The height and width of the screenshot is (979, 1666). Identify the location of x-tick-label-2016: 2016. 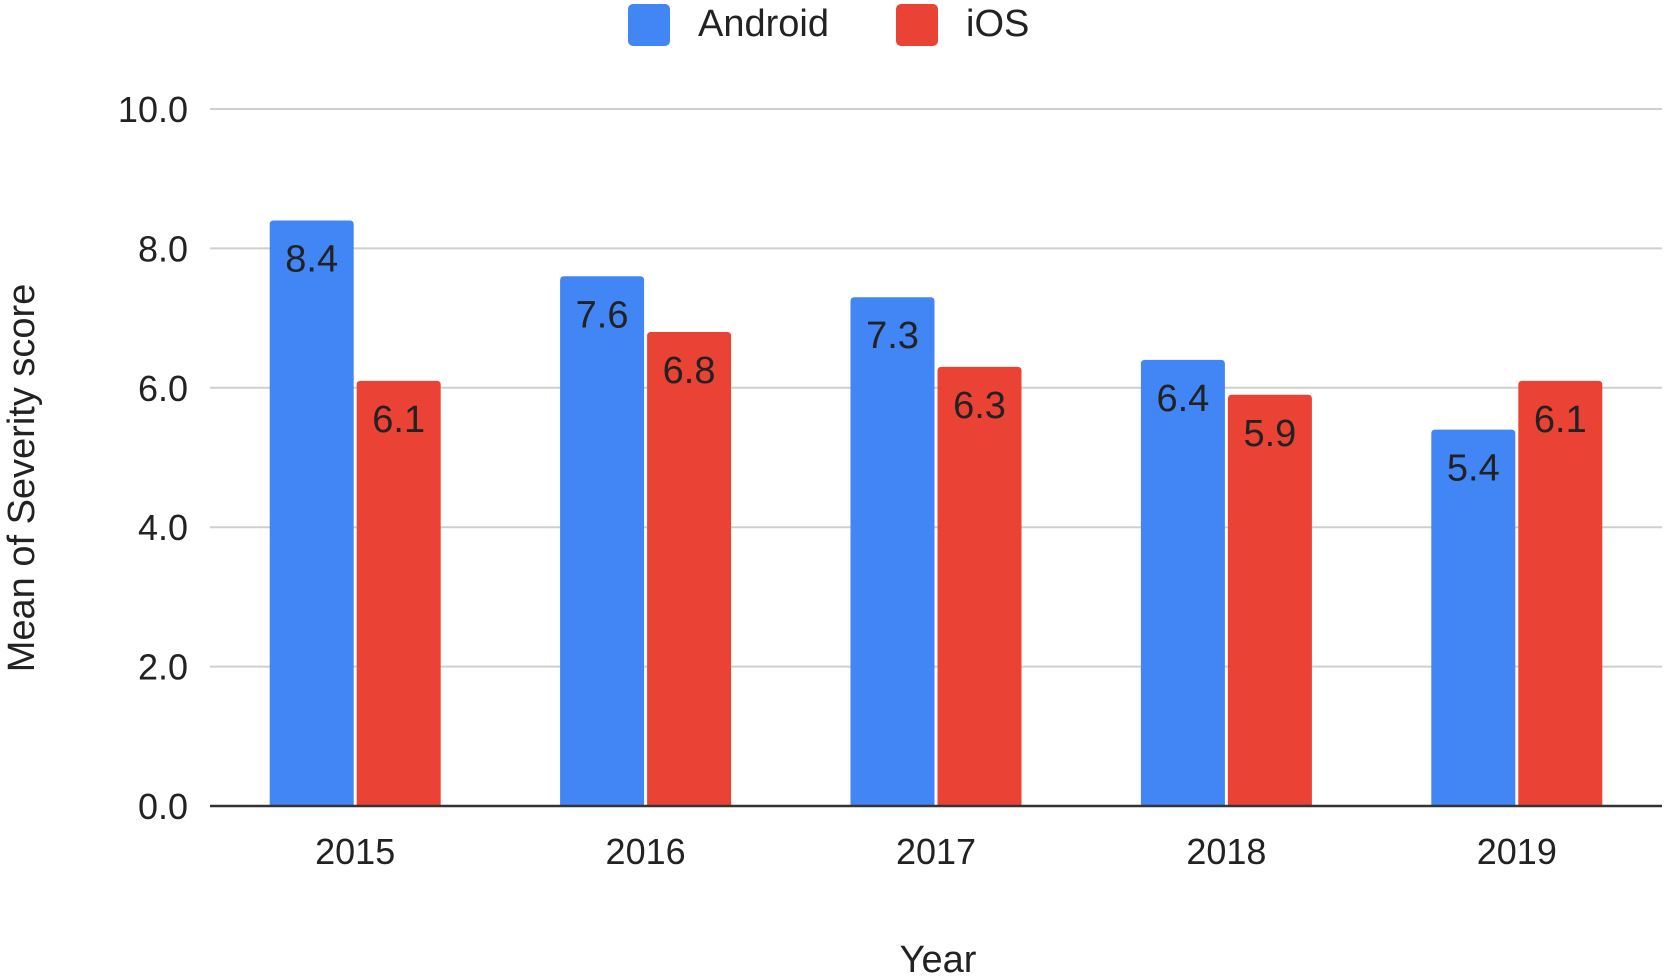
(646, 851).